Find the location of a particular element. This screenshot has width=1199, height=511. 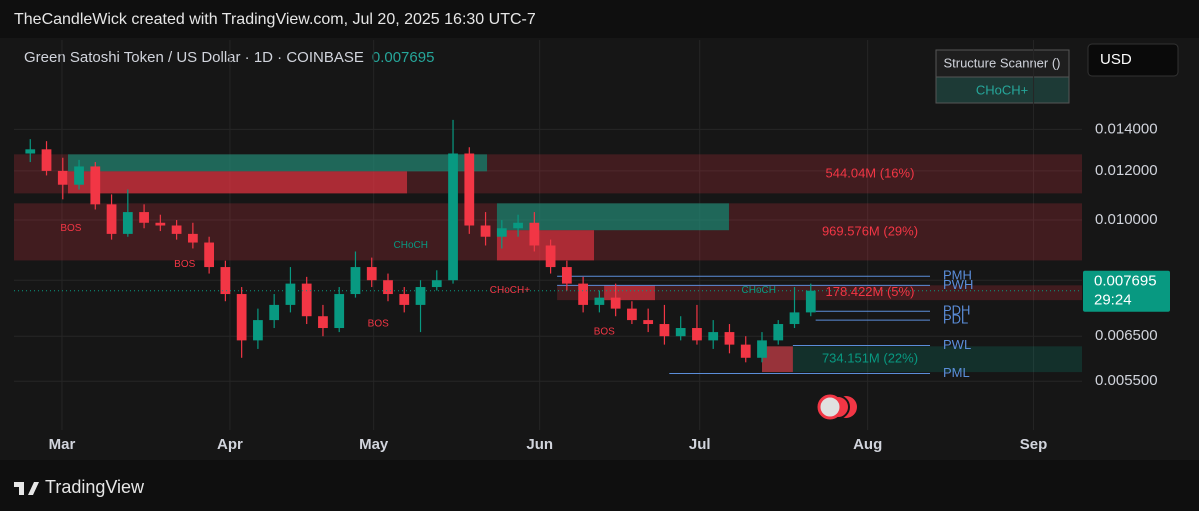

event-flags is located at coordinates (837, 407).